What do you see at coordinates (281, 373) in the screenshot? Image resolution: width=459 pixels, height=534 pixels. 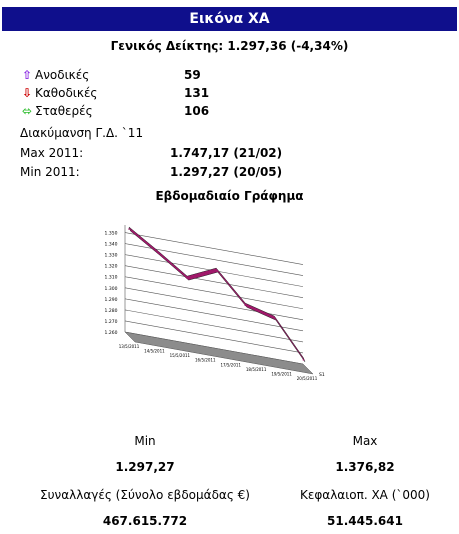 I see `x-tick-label: 19/5/2011` at bounding box center [281, 373].